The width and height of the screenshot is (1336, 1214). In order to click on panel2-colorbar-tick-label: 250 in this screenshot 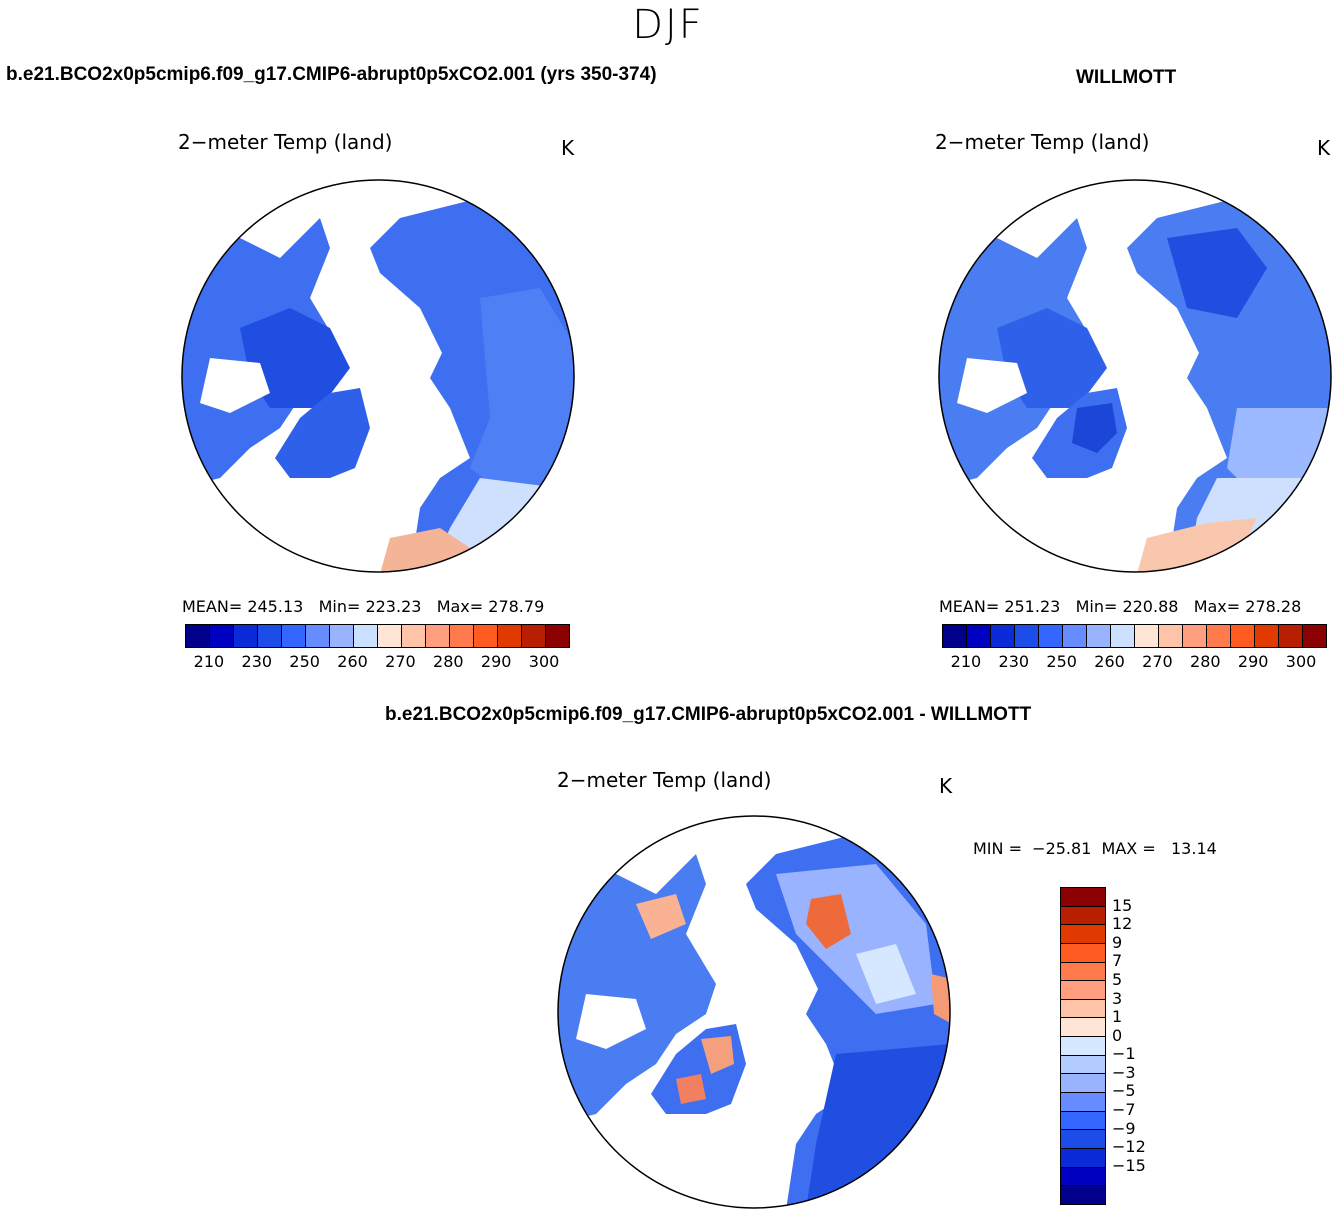, I will do `click(1061, 661)`.